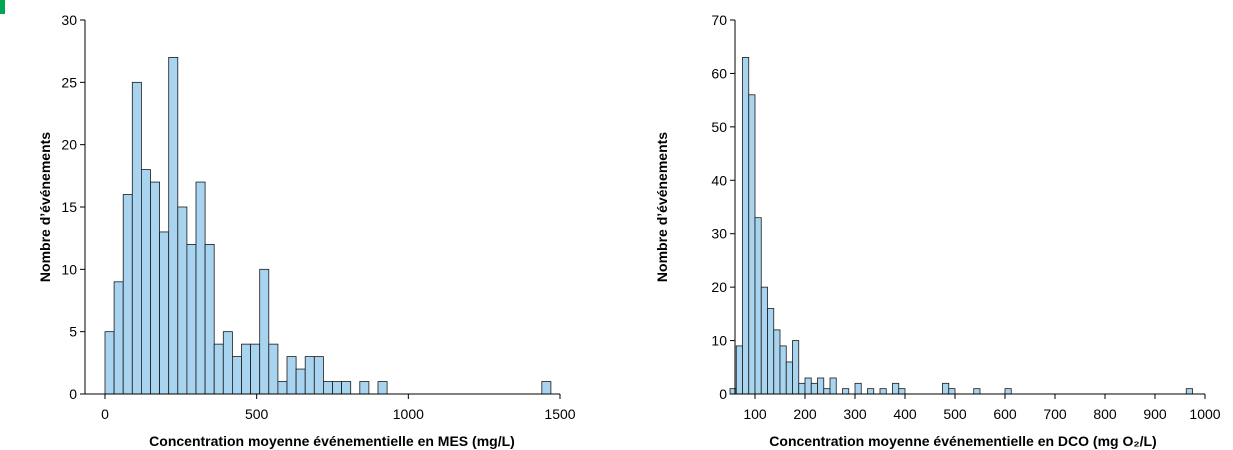 This screenshot has width=1233, height=450. I want to click on mes-x-tick-label: 0, so click(105, 414).